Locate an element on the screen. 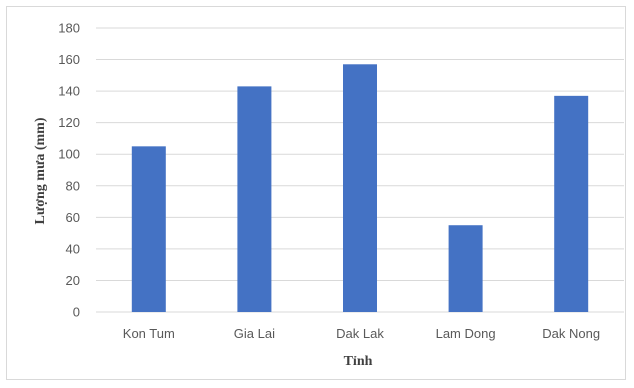 This screenshot has width=634, height=388. y-tick-label: 80 is located at coordinates (73, 185).